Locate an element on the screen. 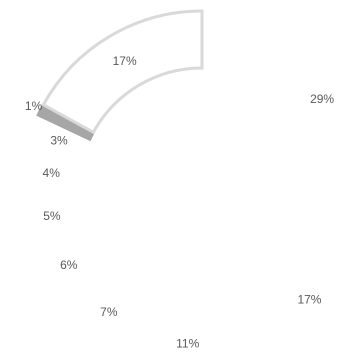  data-label-10: 17% is located at coordinates (125, 61).